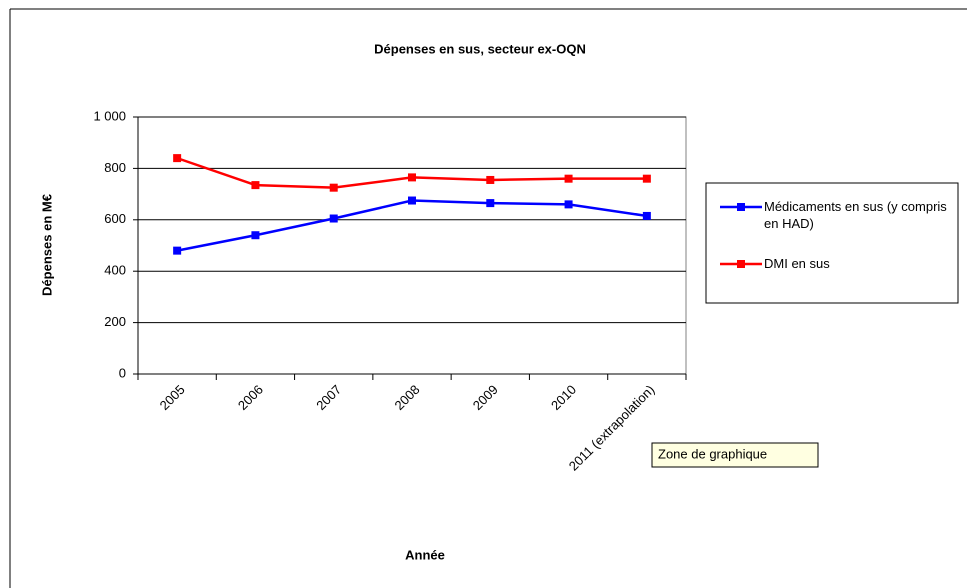  I want to click on legend-label: DMI en sus, so click(797, 263).